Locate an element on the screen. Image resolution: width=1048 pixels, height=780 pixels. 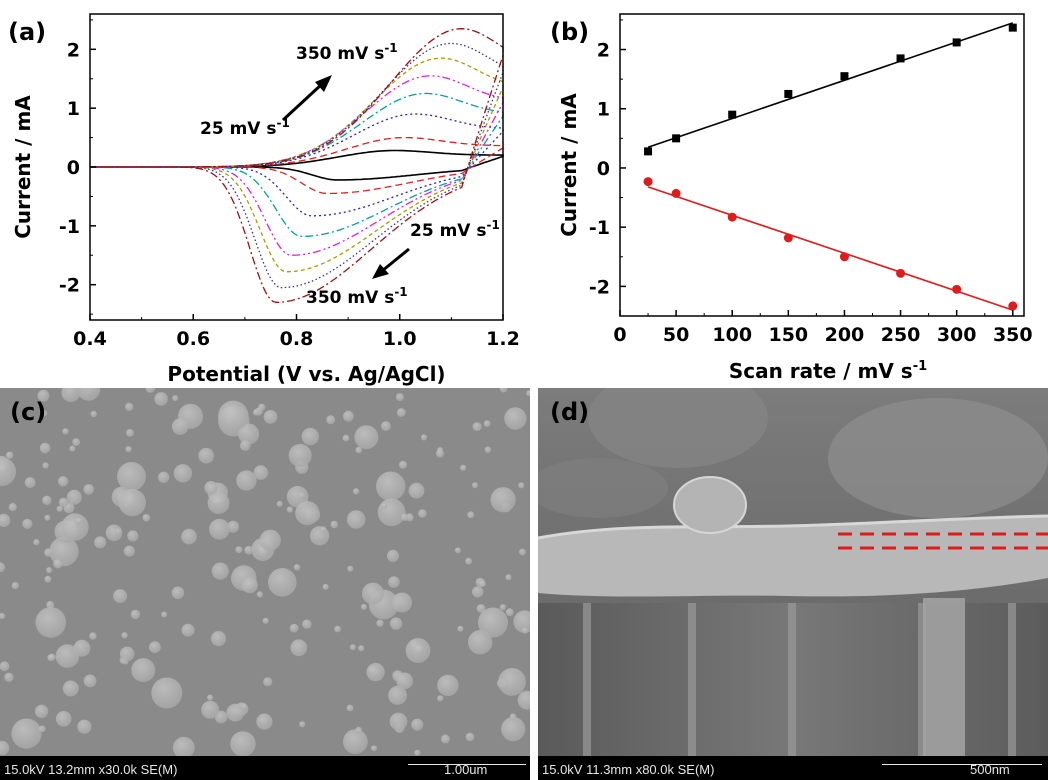
fit-line-cathodic is located at coordinates (830, 248).